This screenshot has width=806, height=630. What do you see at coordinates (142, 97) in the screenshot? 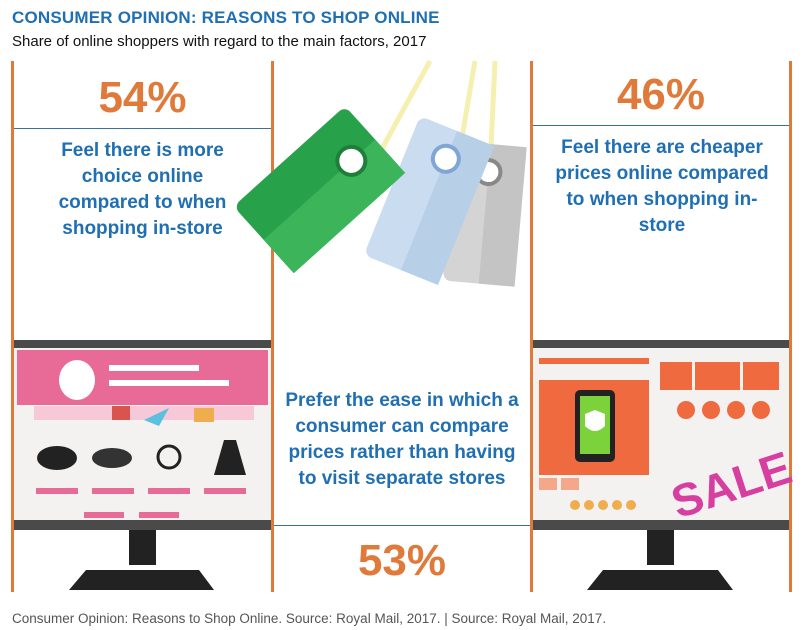
I see `value-label-choice: 54%` at bounding box center [142, 97].